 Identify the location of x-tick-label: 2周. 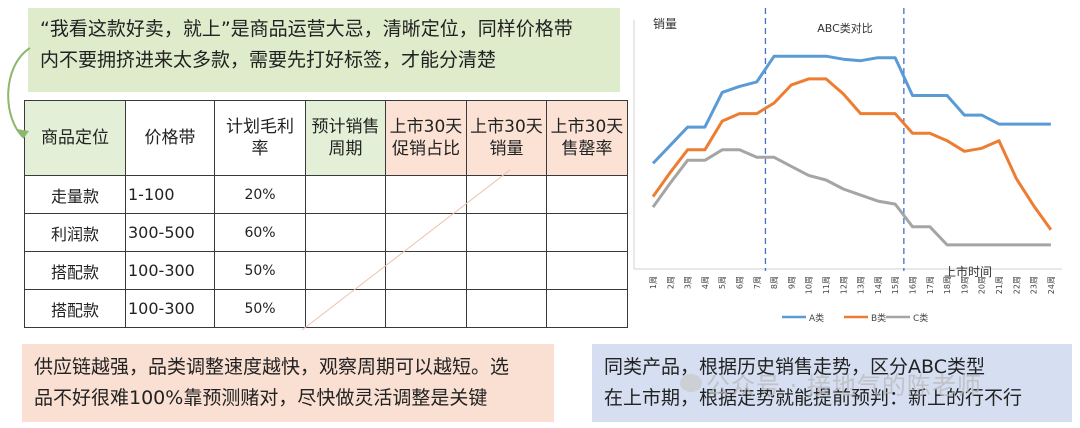
(670, 282).